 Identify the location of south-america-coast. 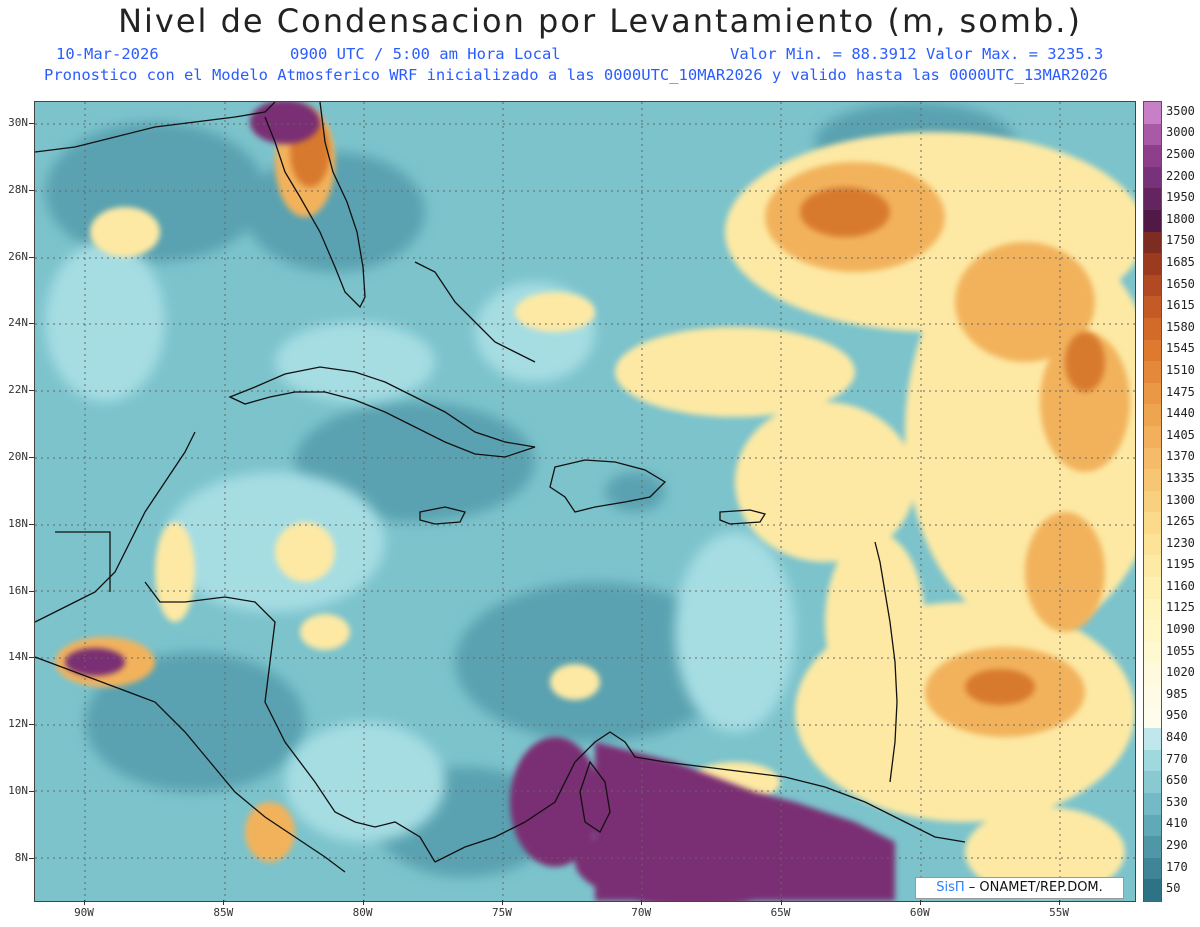
(700, 797).